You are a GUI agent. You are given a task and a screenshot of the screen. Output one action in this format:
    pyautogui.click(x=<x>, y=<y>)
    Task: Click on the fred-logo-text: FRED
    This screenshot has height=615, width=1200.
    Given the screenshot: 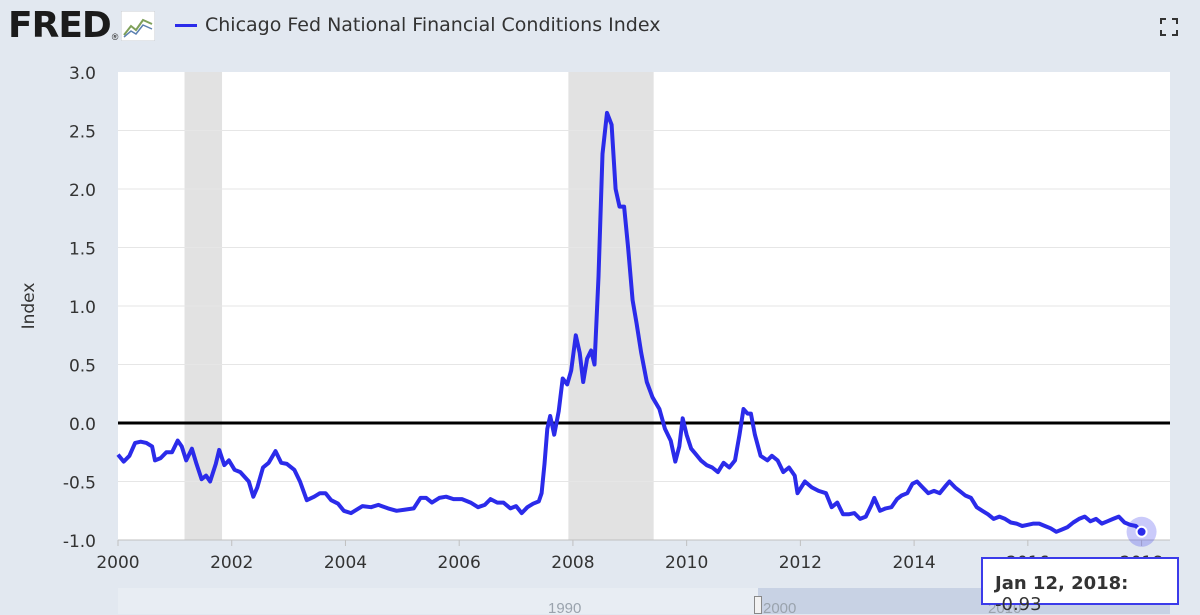 What is the action you would take?
    pyautogui.click(x=60, y=25)
    